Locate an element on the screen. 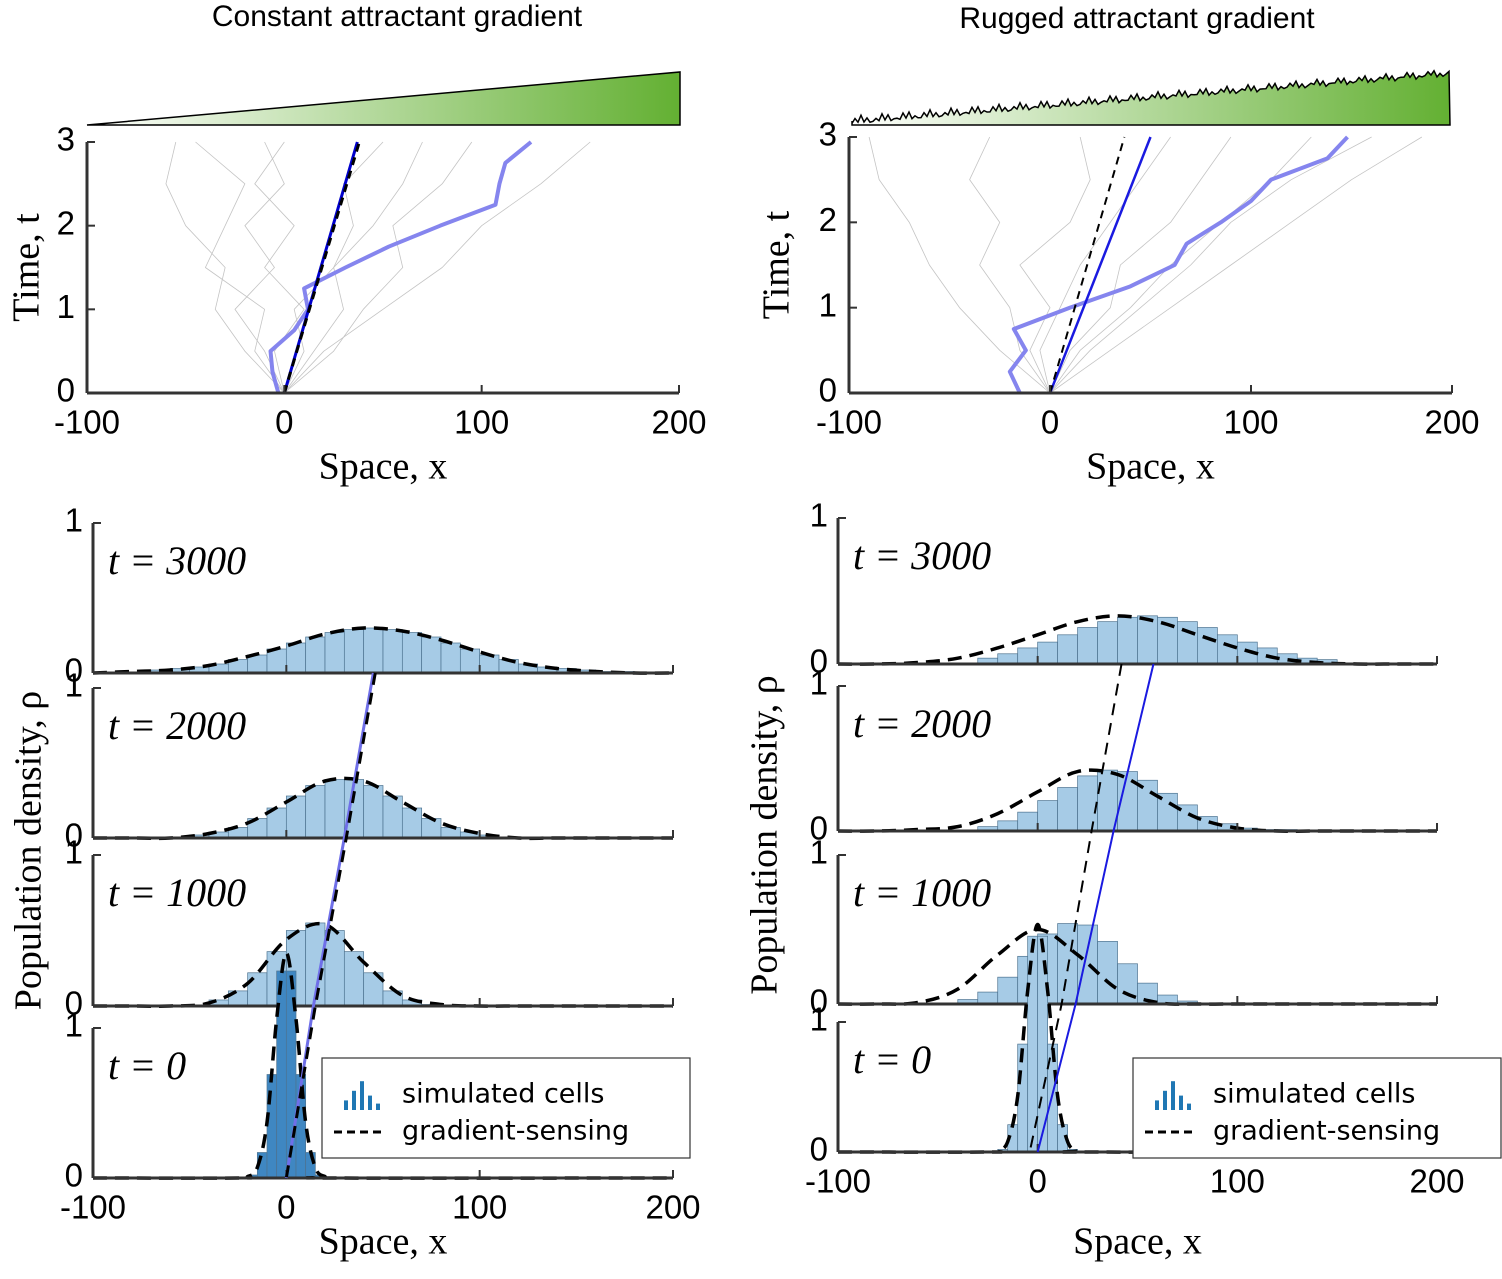 The width and height of the screenshot is (1502, 1279). panel-label: t = 3000 is located at coordinates (922, 555).